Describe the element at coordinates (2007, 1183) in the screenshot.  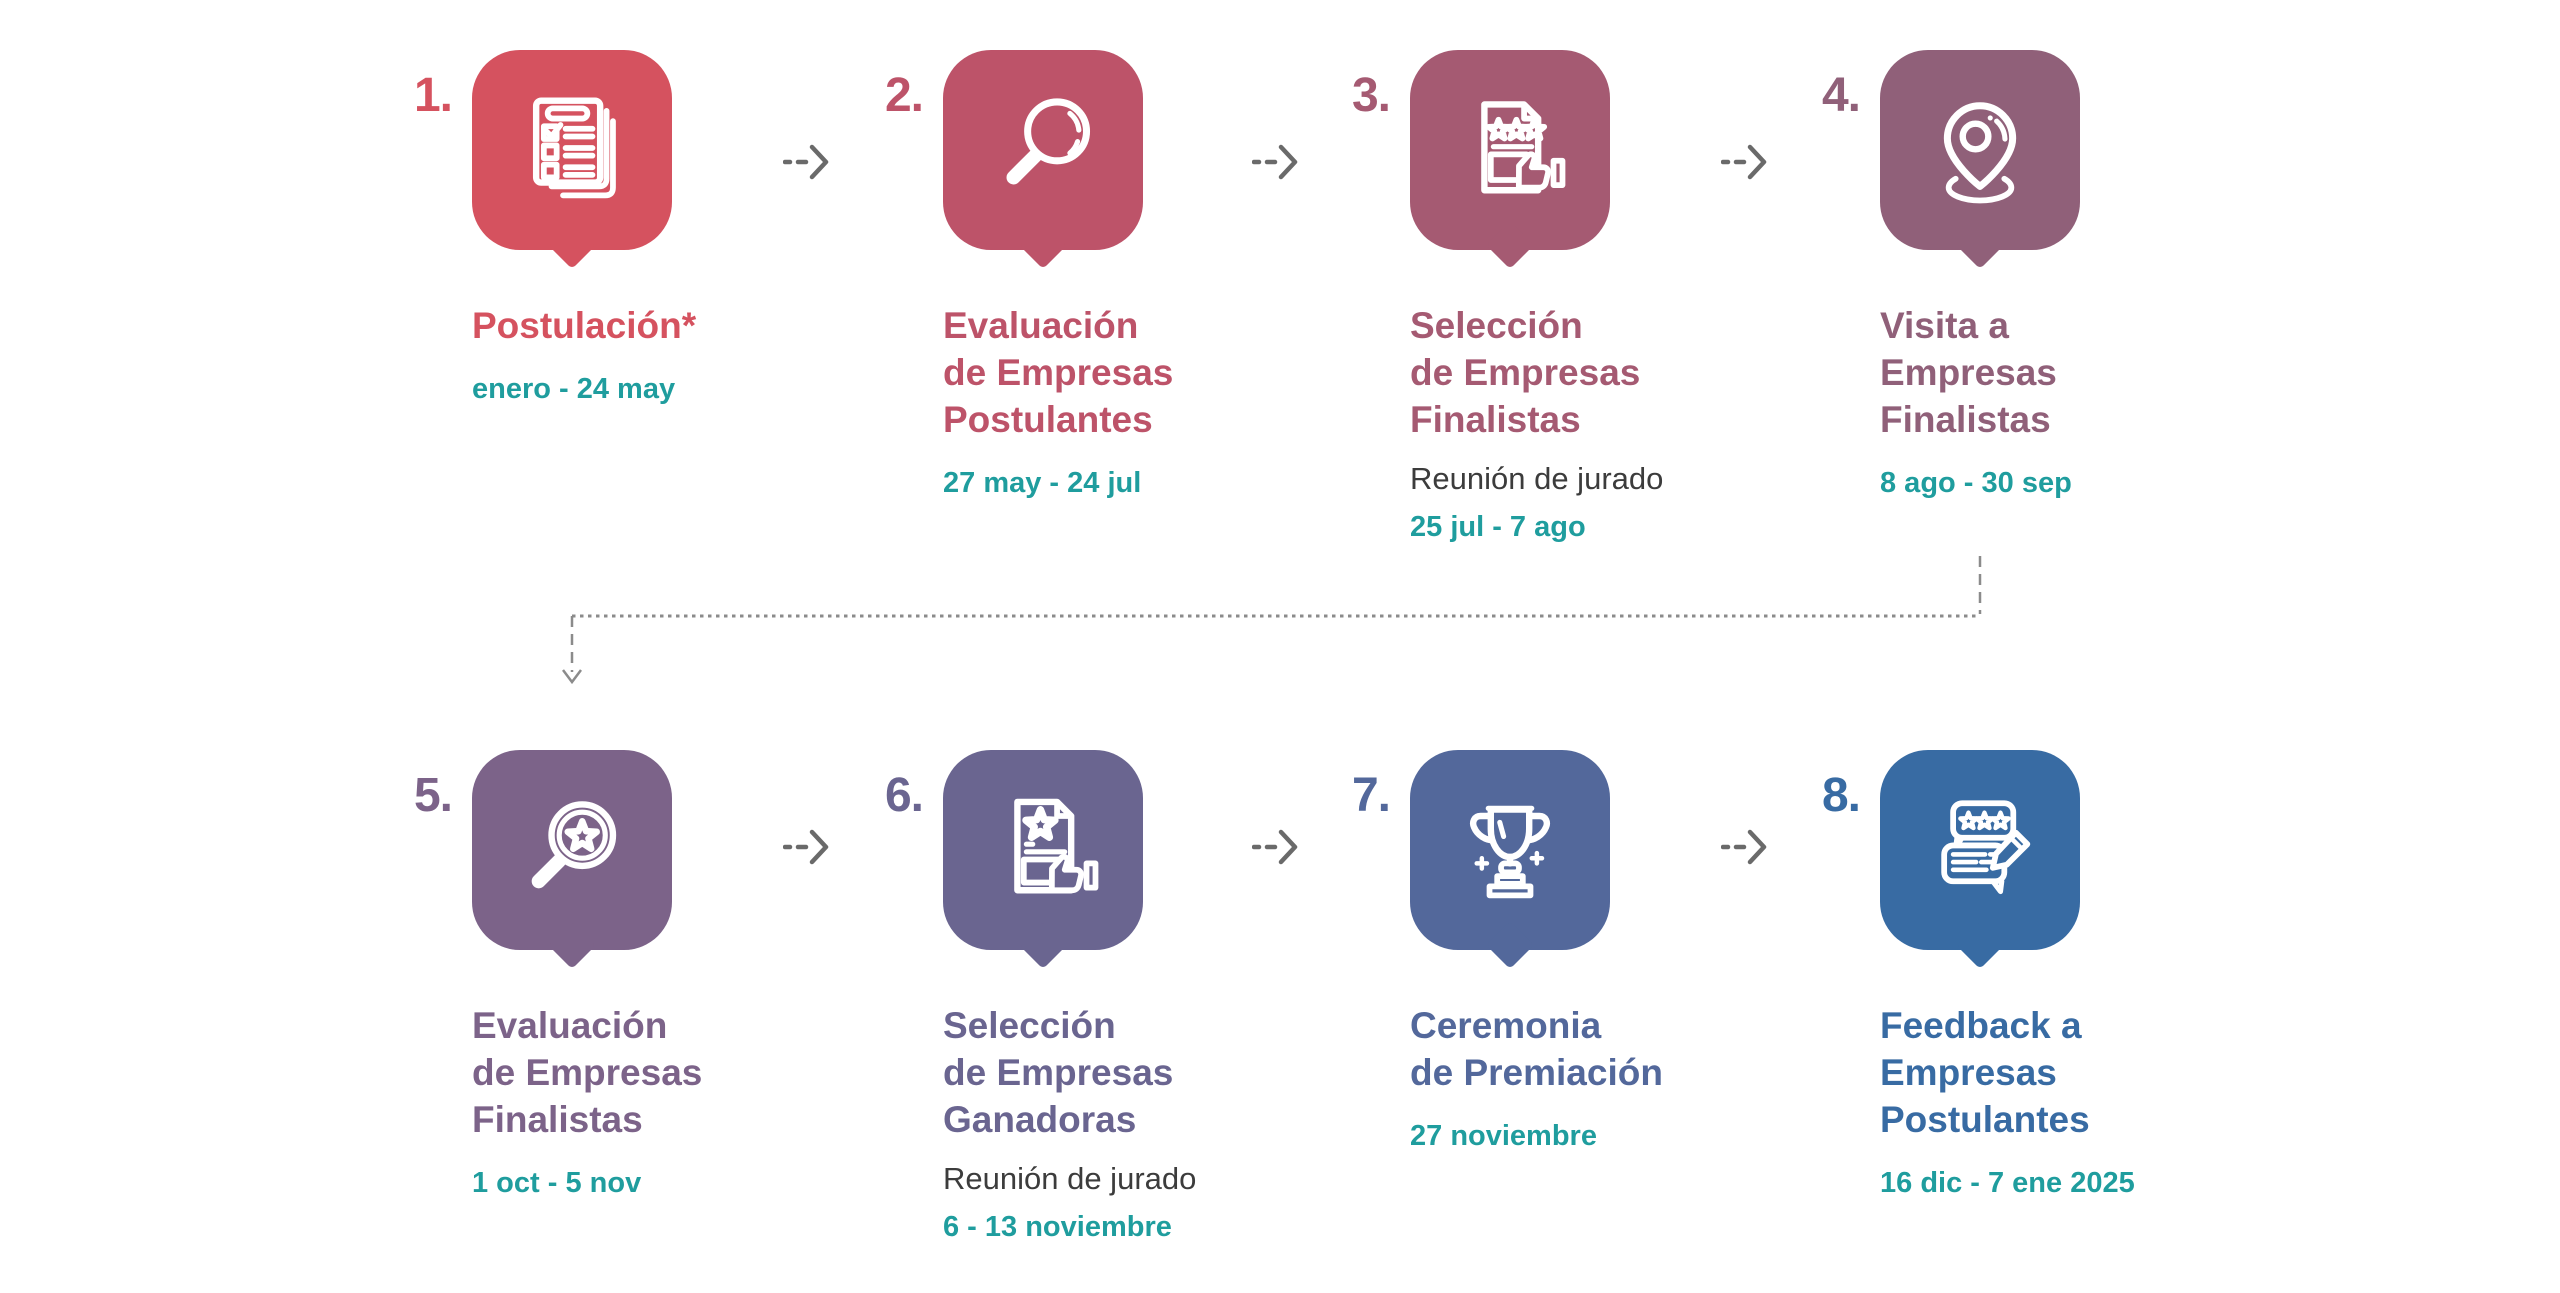
I see `step-date: 16 dic - 7 ene 2025` at that location.